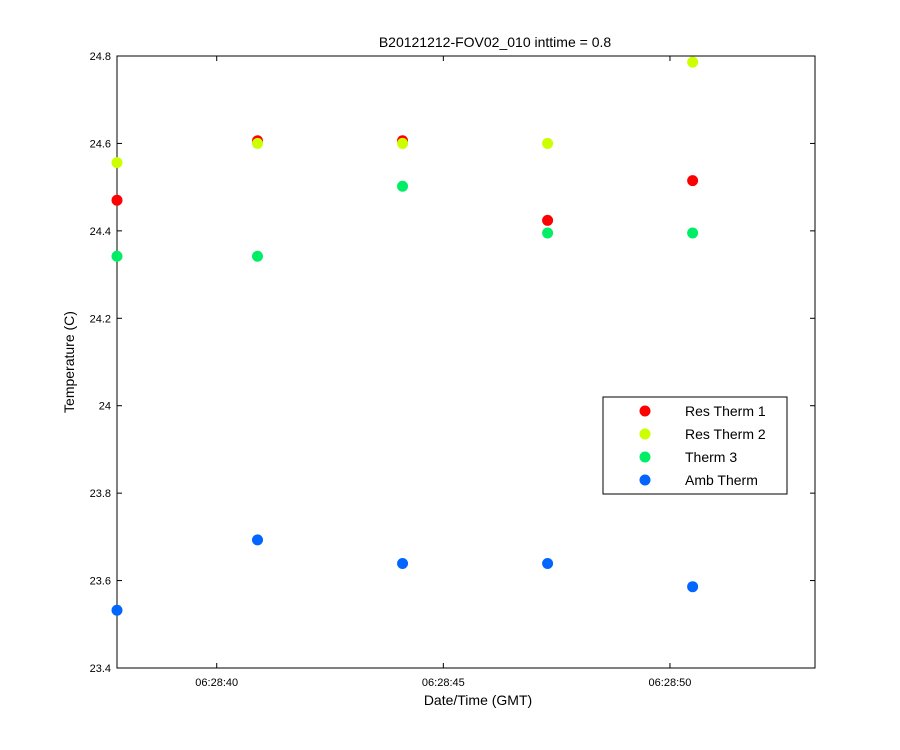 Image resolution: width=900 pixels, height=750 pixels. I want to click on y-tick-label: 23.6, so click(100, 582).